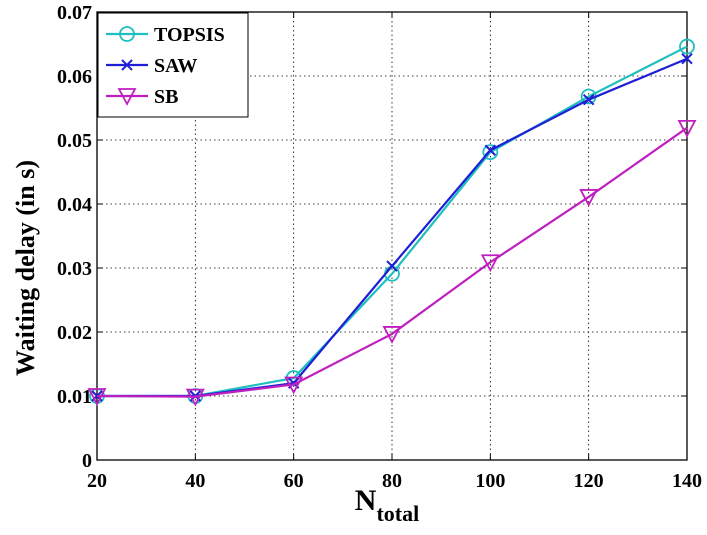  Describe the element at coordinates (392, 481) in the screenshot. I see `x-tick-label: 80` at that location.